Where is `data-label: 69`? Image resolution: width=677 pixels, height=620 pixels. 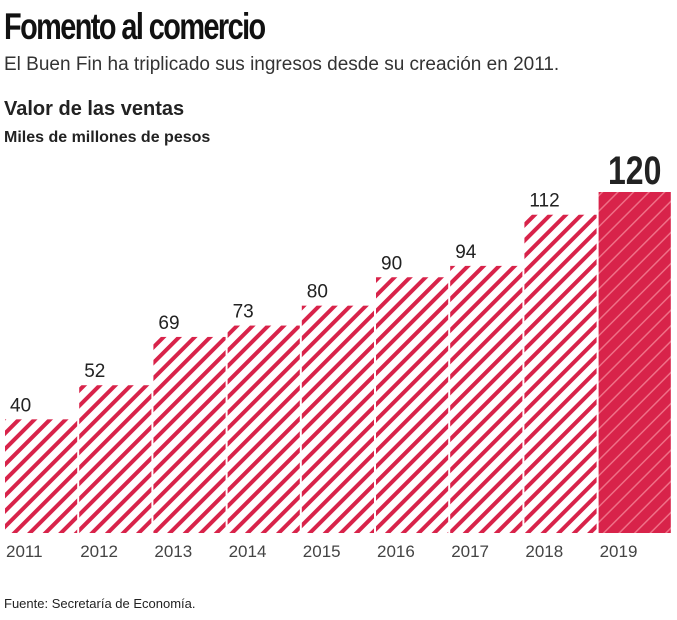 data-label: 69 is located at coordinates (168, 323).